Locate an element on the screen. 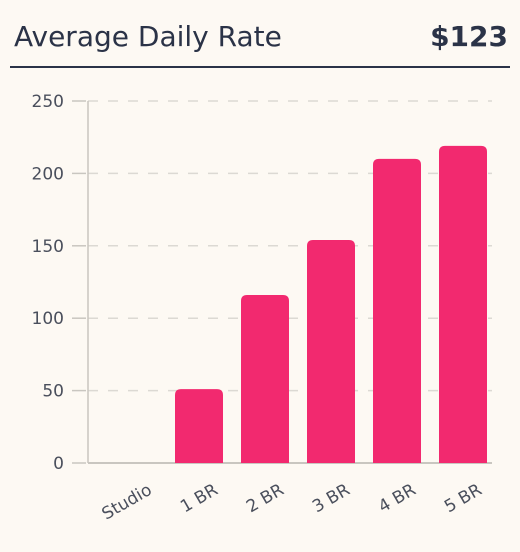  x-tick-label: 5 BR is located at coordinates (463, 498).